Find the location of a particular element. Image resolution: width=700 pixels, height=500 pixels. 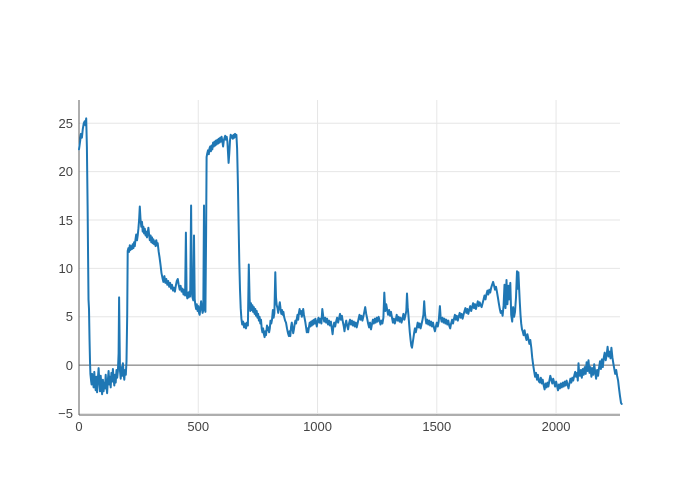

y-tick-label: 20 is located at coordinates (65, 172).